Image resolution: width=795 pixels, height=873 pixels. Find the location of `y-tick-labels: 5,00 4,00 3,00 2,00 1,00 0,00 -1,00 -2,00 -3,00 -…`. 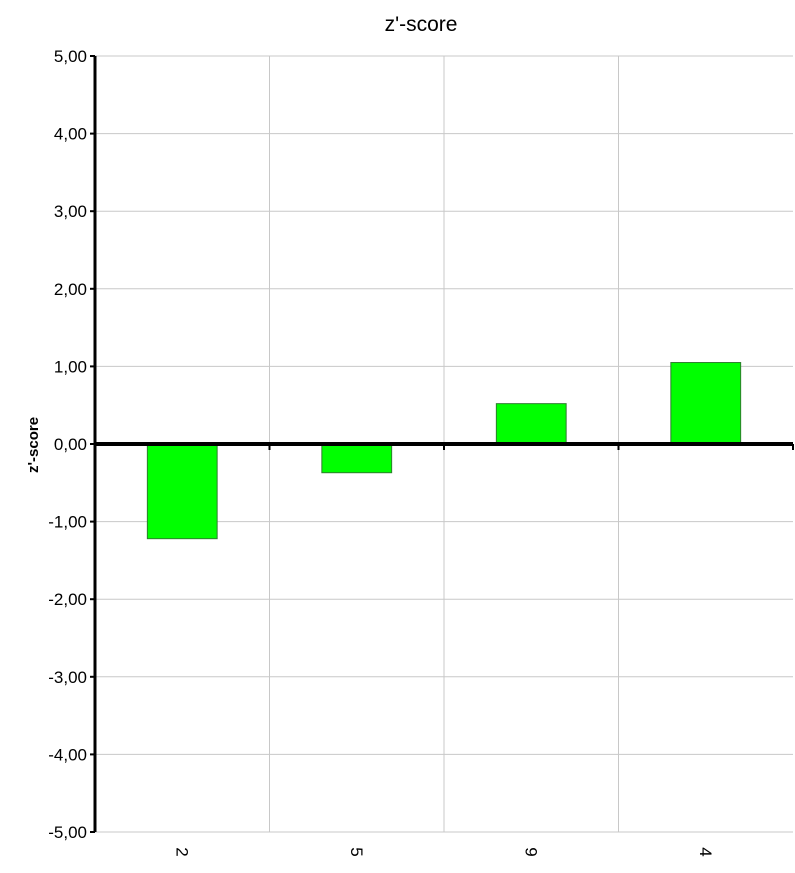

y-tick-labels: 5,00 4,00 3,00 2,00 1,00 0,00 -1,00 -2,00 -3,00 -… is located at coordinates (67, 444).